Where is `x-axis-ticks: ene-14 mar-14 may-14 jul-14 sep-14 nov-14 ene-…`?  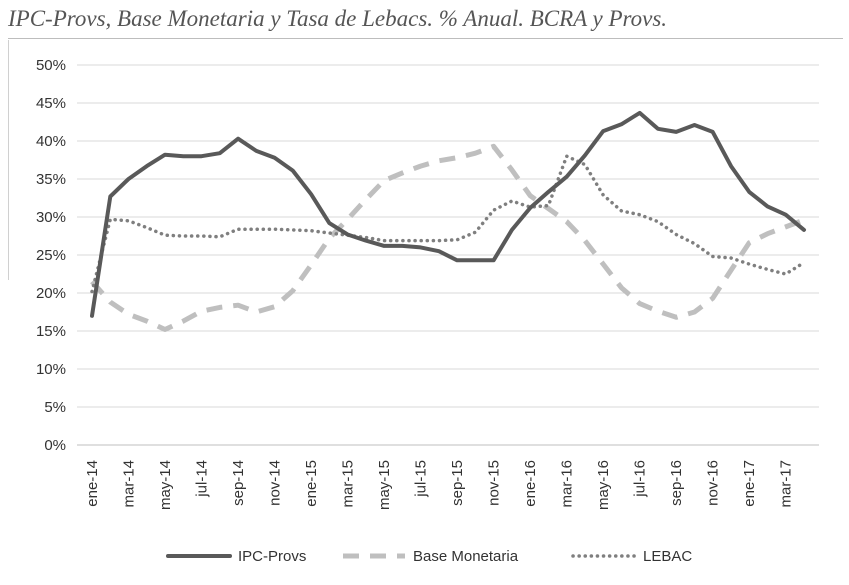 x-axis-ticks: ene-14 mar-14 may-14 jul-14 sep-14 nov-14 ene-… is located at coordinates (439, 485).